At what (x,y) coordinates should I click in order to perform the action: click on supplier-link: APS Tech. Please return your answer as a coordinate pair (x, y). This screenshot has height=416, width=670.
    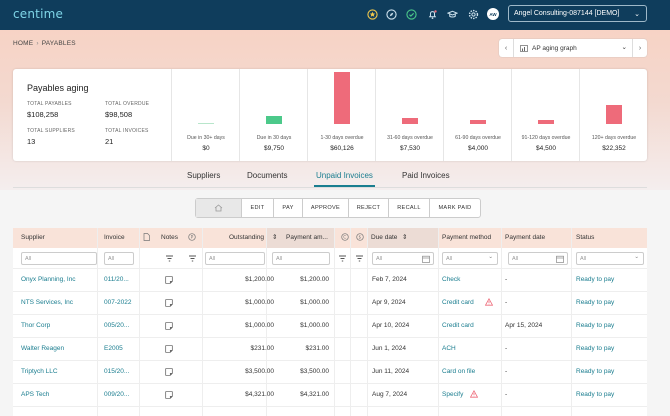
    Looking at the image, I should click on (35, 394).